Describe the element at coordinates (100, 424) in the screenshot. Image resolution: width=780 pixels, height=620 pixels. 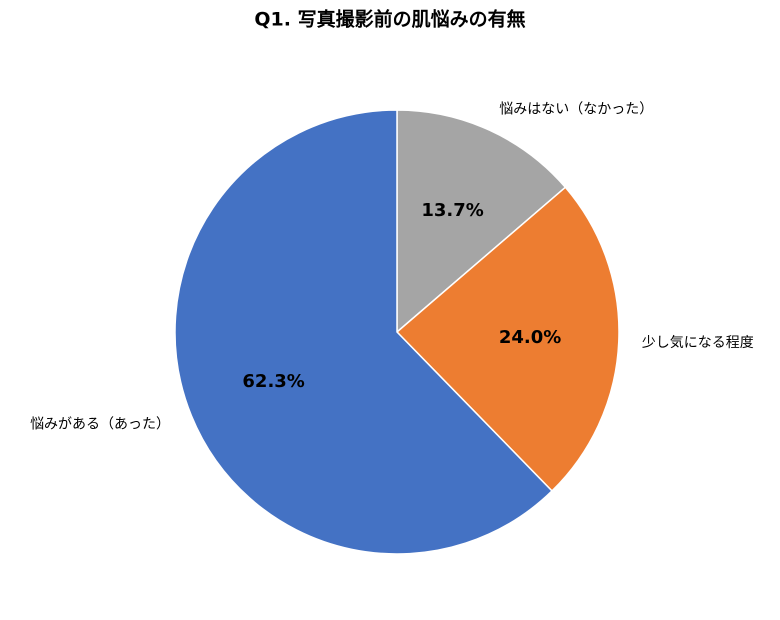
I see `category-label: 悩みがある（あった）` at that location.